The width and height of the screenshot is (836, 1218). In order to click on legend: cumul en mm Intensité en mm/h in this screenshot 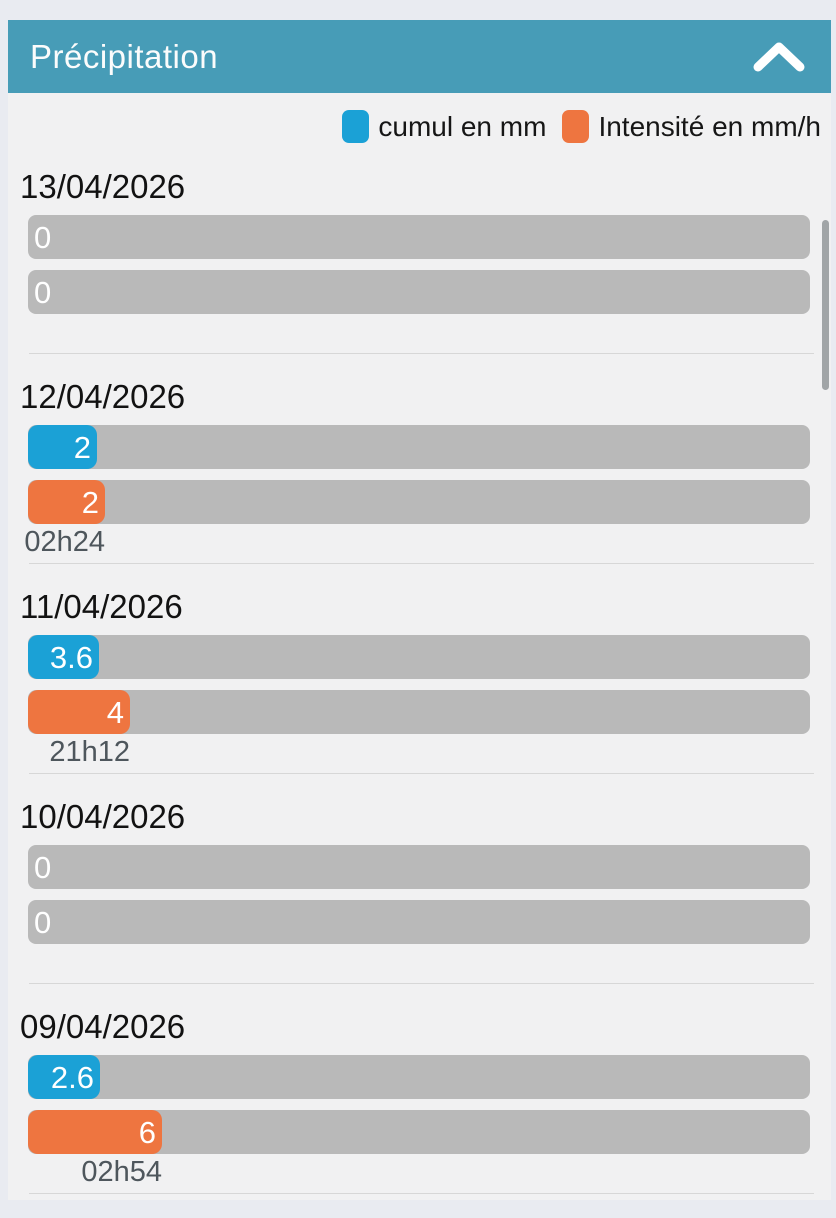, I will do `click(419, 126)`.